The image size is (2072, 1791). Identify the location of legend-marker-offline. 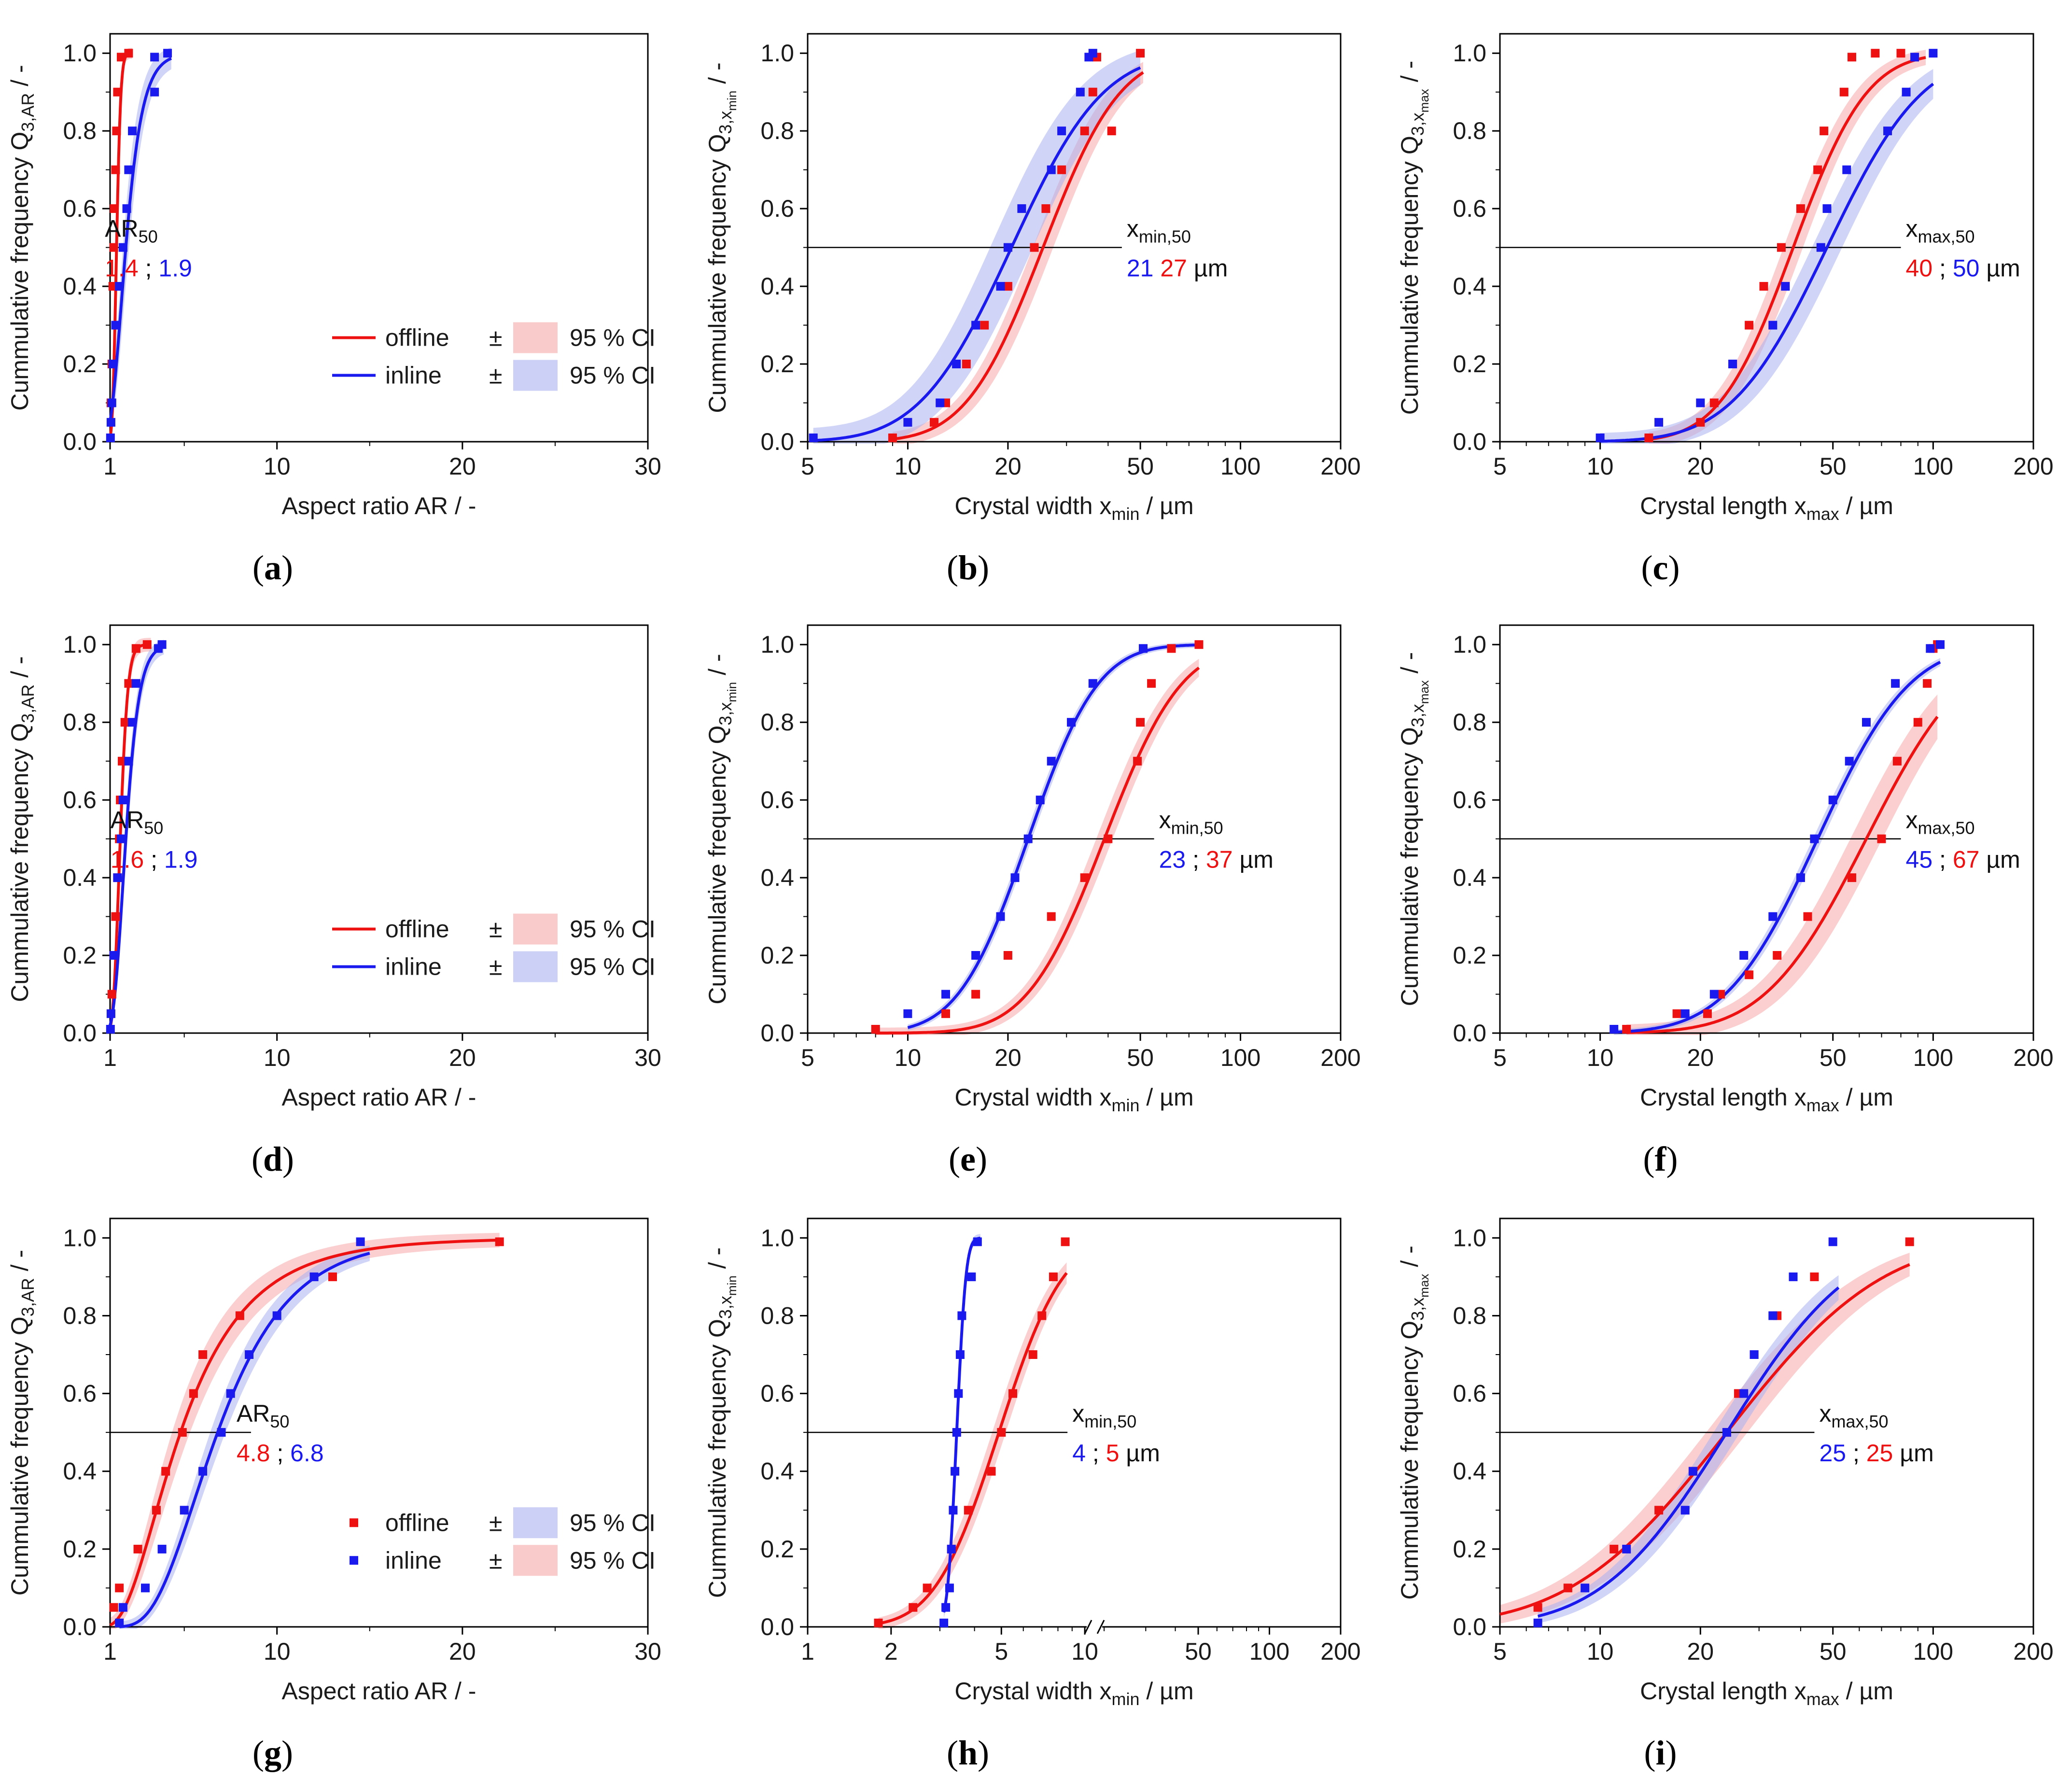
(354, 1522).